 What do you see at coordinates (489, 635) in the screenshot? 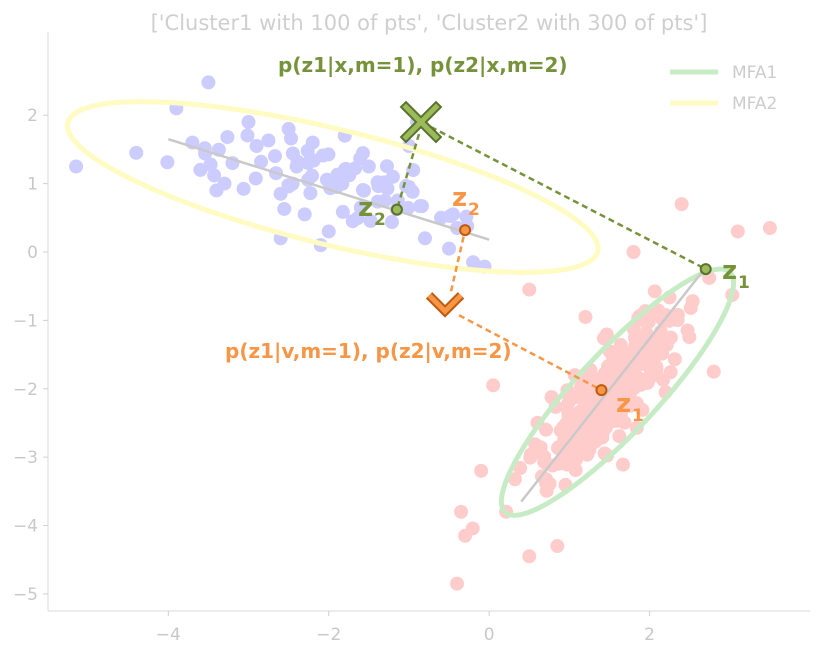
I see `x-tick-label: 0` at bounding box center [489, 635].